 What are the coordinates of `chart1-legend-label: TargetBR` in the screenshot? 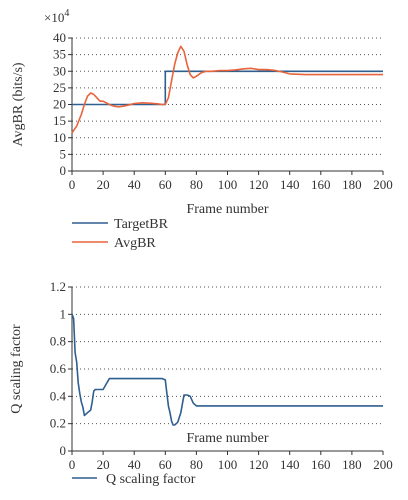 It's located at (141, 224).